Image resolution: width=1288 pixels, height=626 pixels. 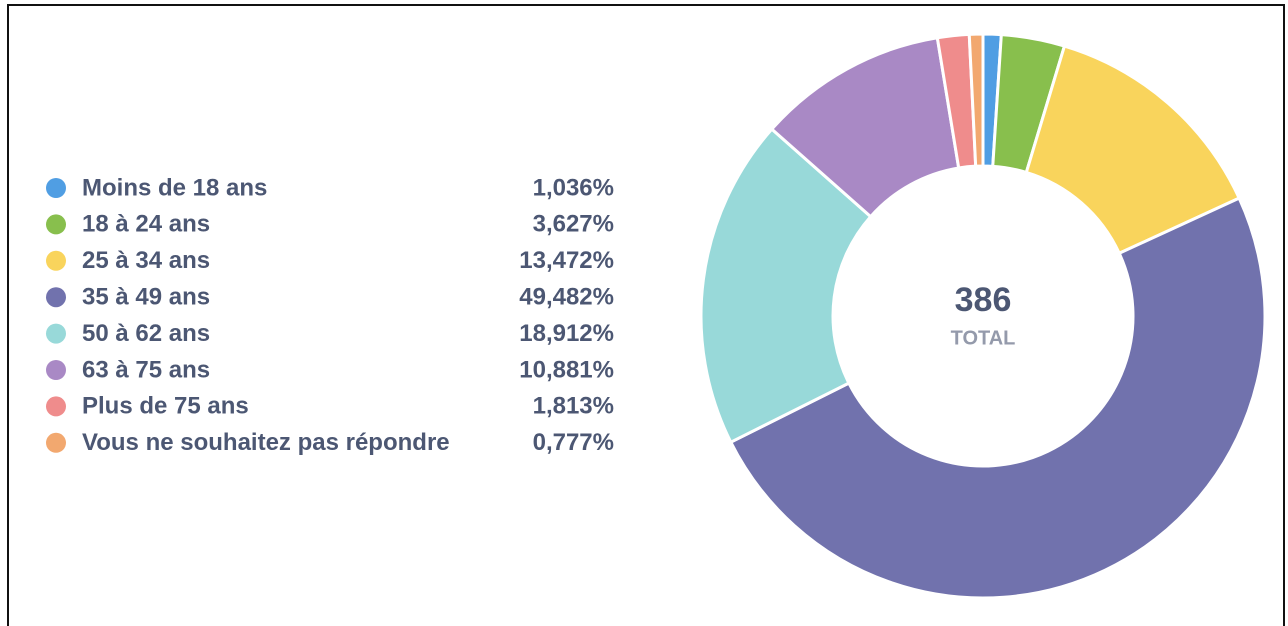 I want to click on legend-value: 1,813%, so click(x=573, y=406).